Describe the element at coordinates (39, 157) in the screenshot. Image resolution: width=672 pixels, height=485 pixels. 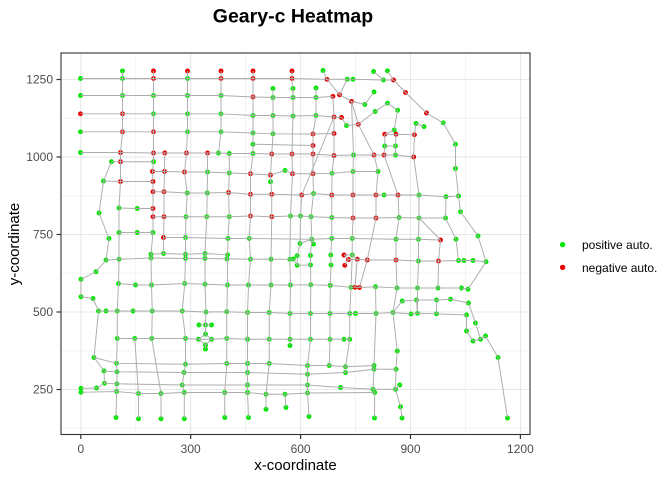
I see `svg-text: 1000` at that location.